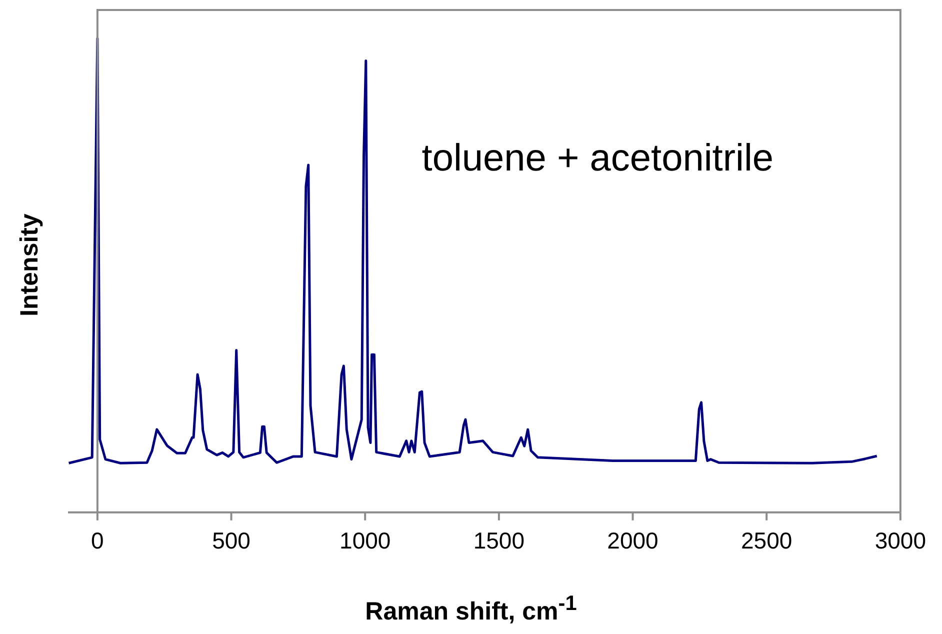 Image resolution: width=942 pixels, height=634 pixels. What do you see at coordinates (365, 541) in the screenshot?
I see `x-tick-label: 1000` at bounding box center [365, 541].